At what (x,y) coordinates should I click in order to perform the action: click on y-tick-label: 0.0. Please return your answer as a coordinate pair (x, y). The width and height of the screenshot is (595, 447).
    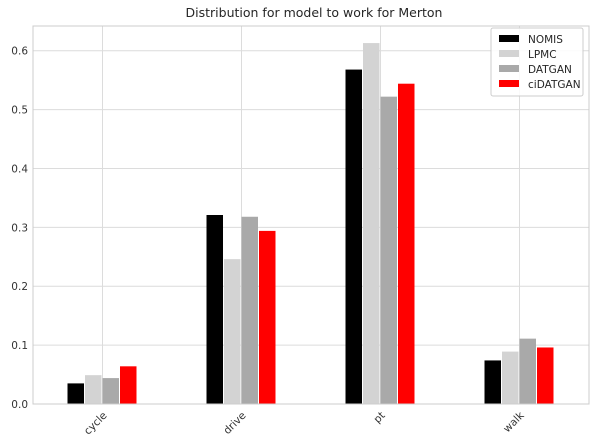
    Looking at the image, I should click on (19, 405).